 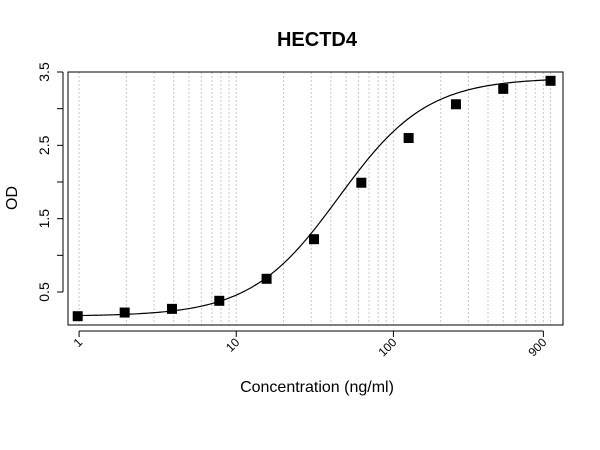 What do you see at coordinates (537, 347) in the screenshot?
I see `x-tick-label: 900` at bounding box center [537, 347].